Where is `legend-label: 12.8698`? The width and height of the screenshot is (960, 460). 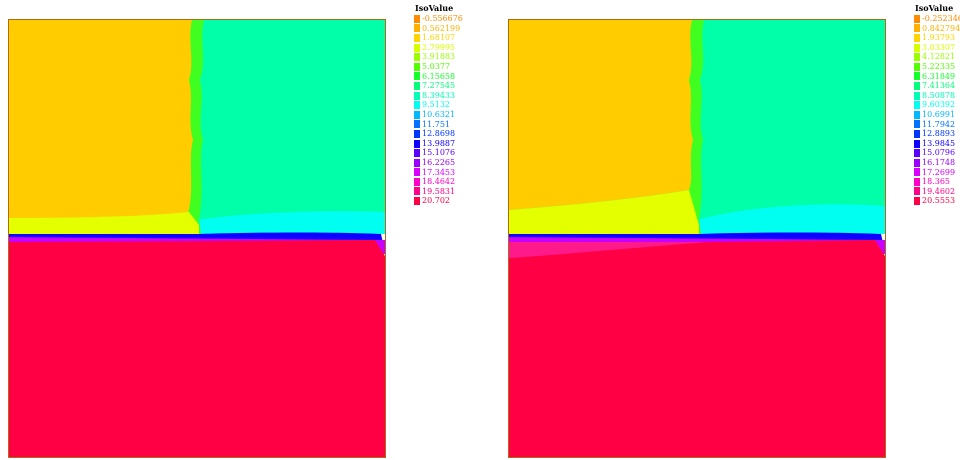
legend-label: 12.8698 is located at coordinates (439, 134).